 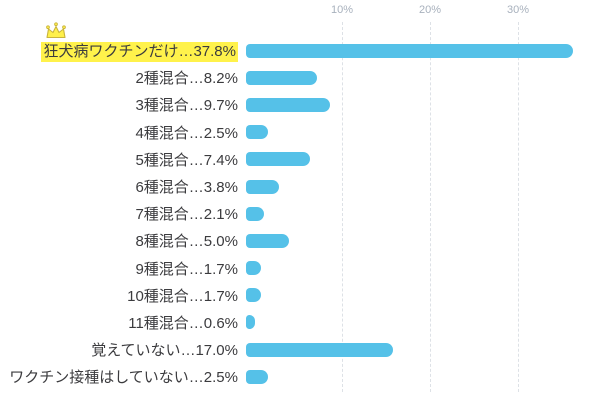 I want to click on row-label: 5種混合…7.4%, so click(x=123, y=159).